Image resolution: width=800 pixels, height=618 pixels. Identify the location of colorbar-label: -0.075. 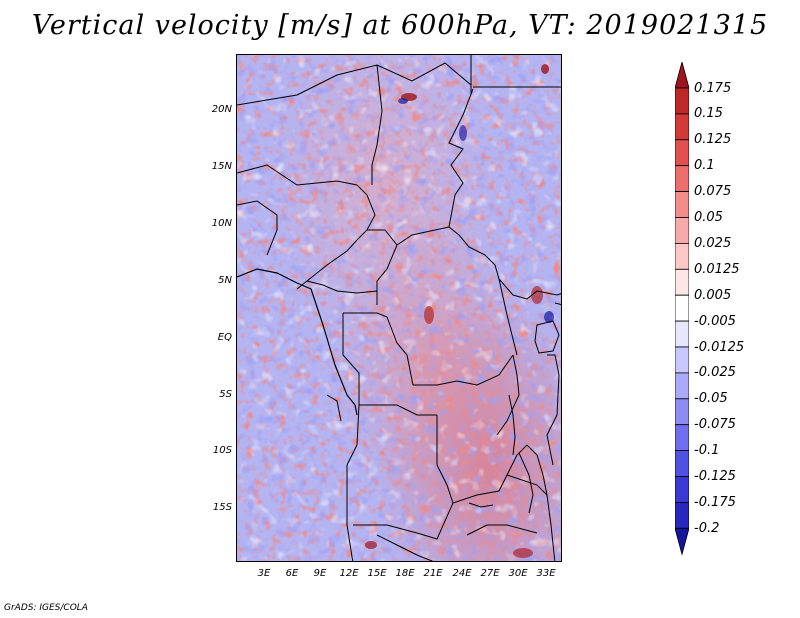
(715, 425).